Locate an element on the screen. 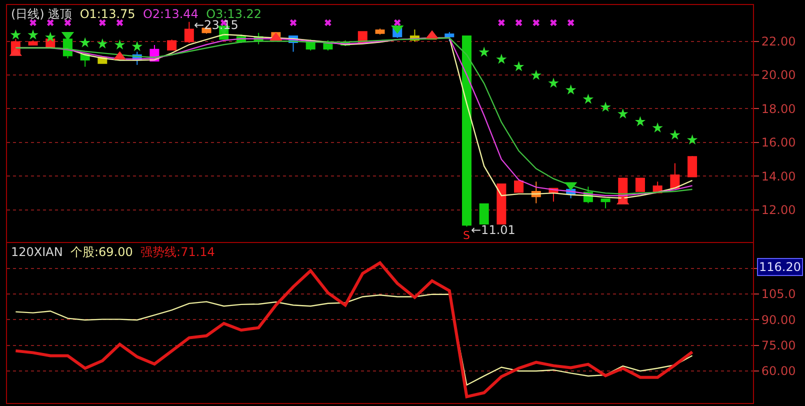 The height and width of the screenshot is (406, 805). text: 强势线:71.14 is located at coordinates (177, 252).